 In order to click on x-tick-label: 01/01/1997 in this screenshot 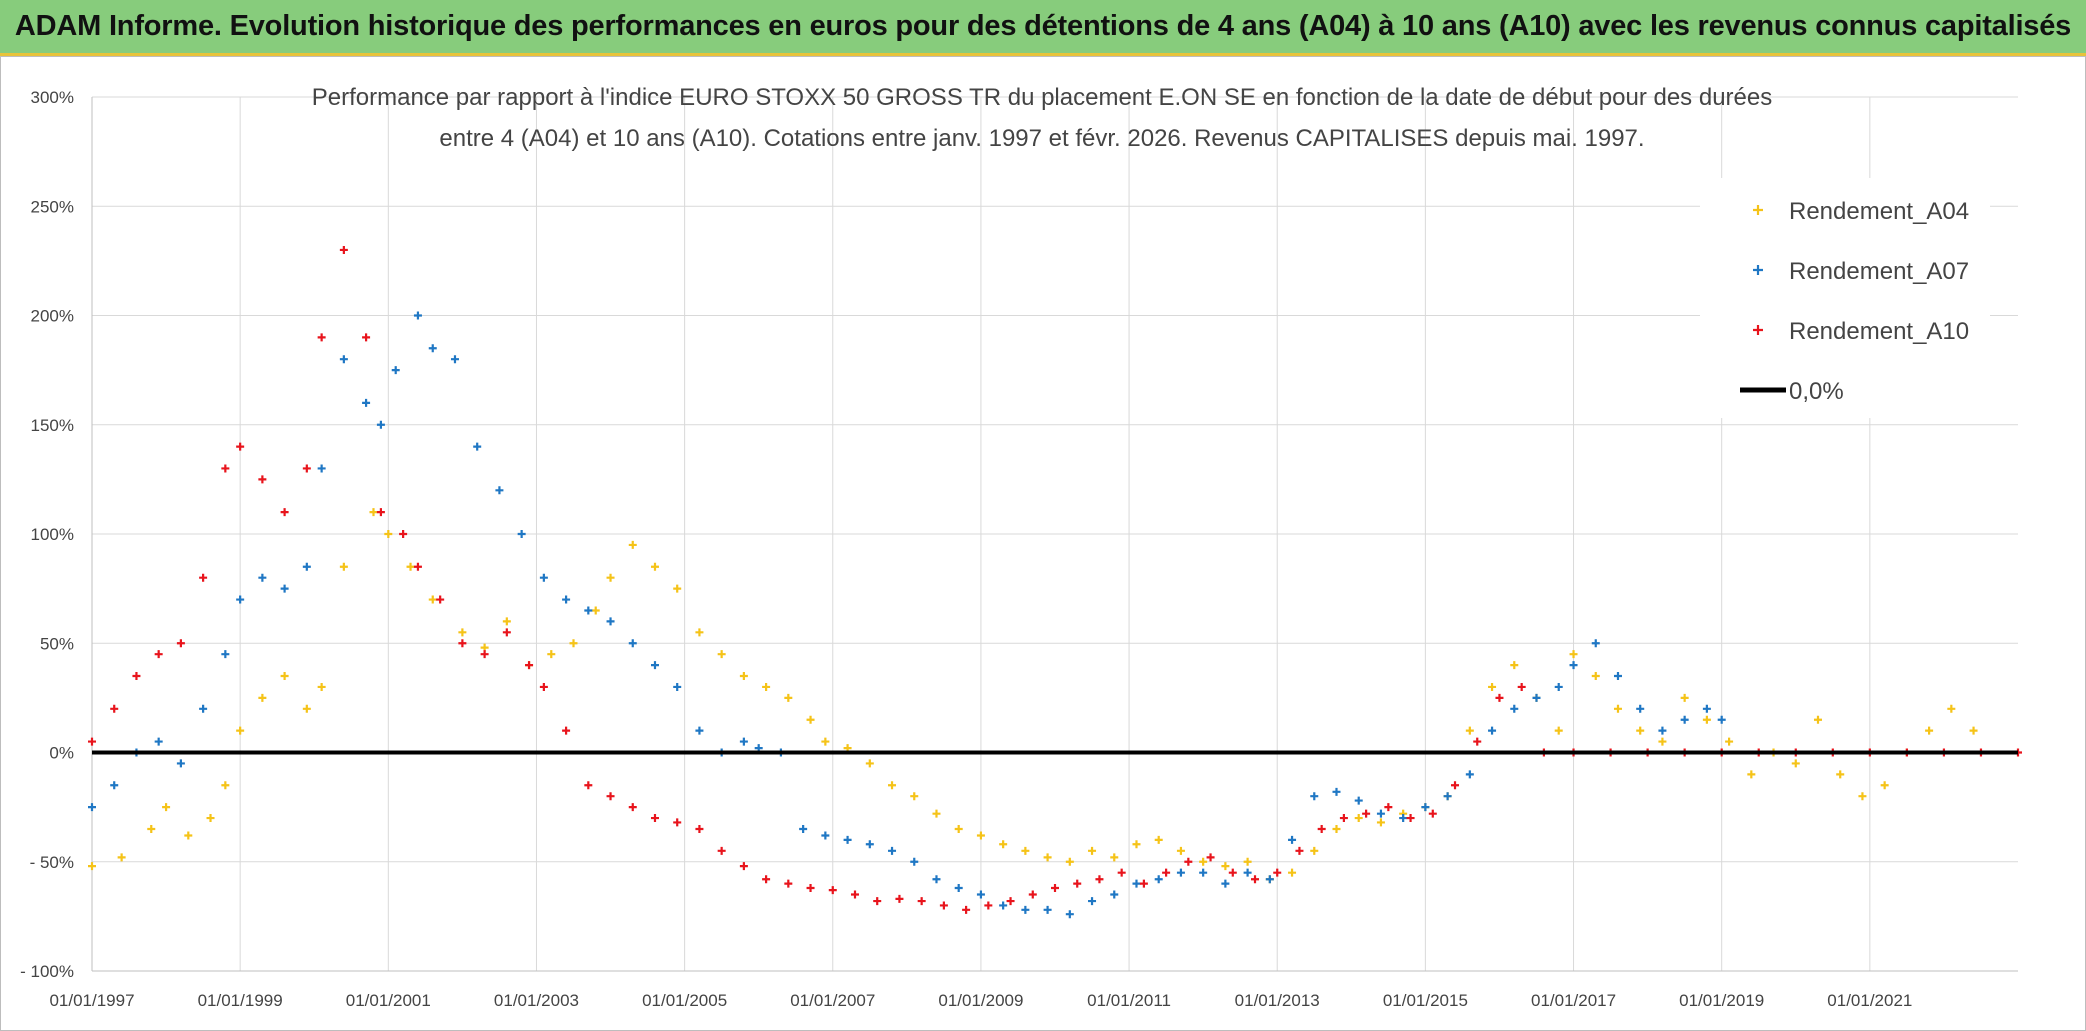, I will do `click(91, 1000)`.